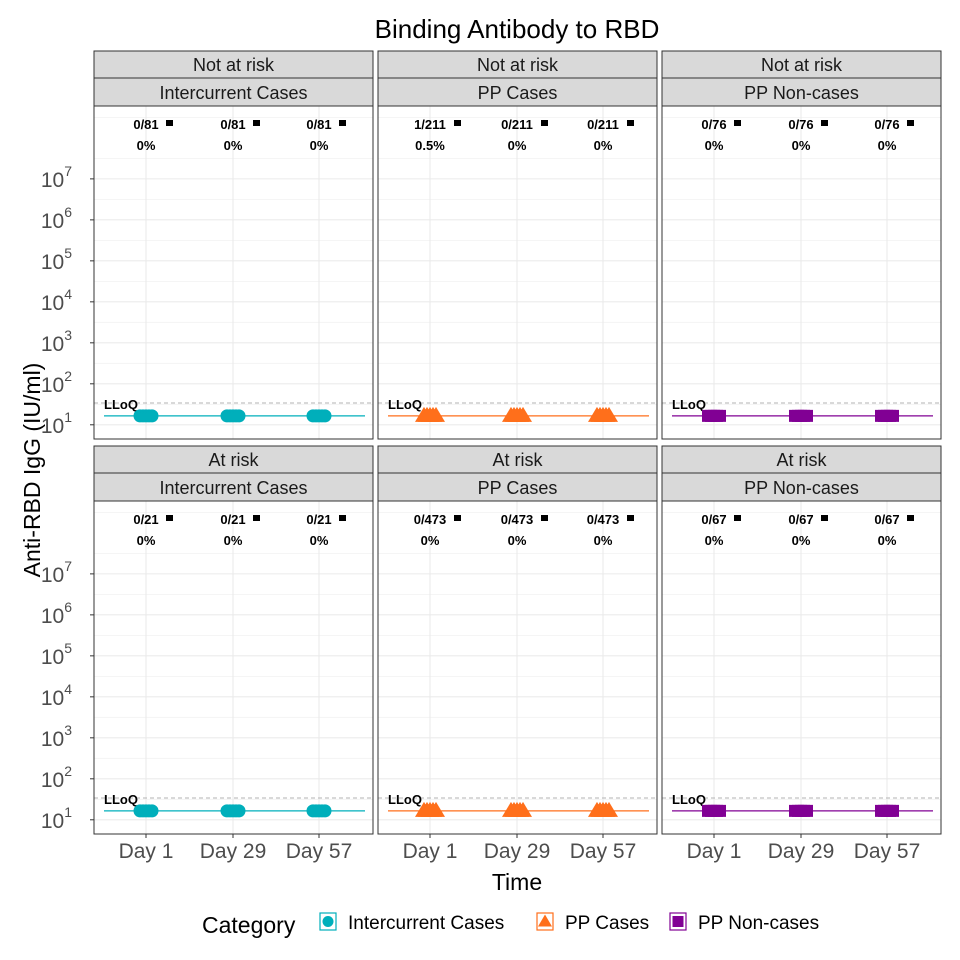 This screenshot has height=960, width=960. Describe the element at coordinates (430, 145) in the screenshot. I see `annotation-percent: 0.5%` at that location.